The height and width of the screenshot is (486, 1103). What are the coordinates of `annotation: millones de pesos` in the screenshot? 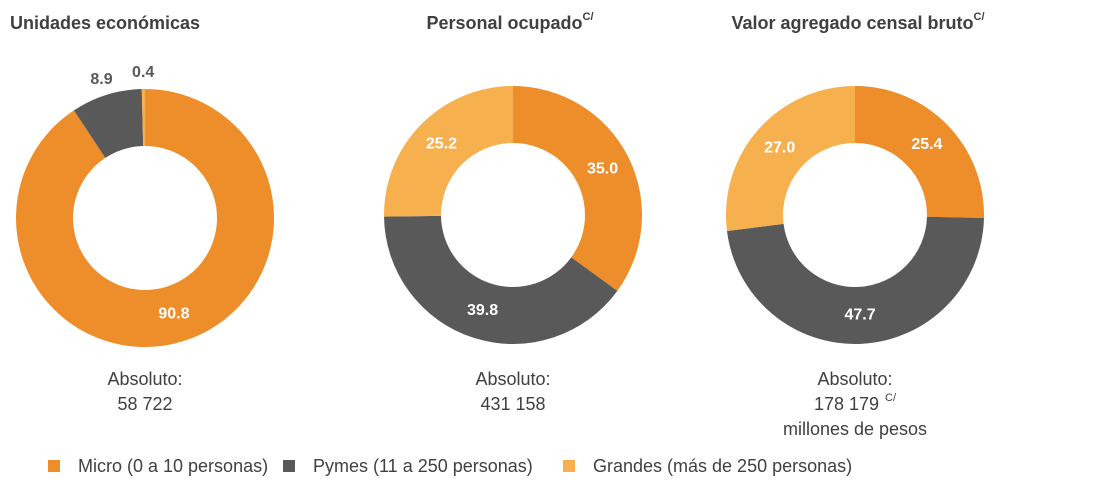 It's located at (855, 429).